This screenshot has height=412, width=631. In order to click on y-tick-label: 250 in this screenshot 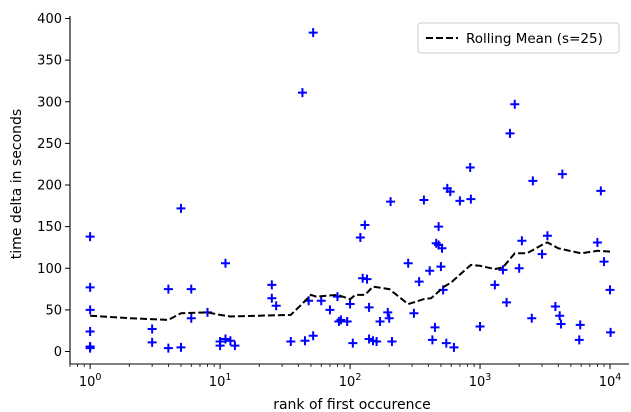, I will do `click(49, 144)`.